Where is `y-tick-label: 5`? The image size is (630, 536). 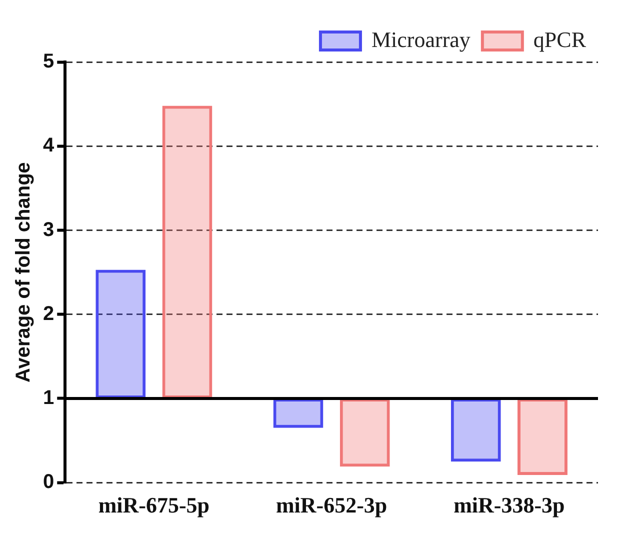 y-tick-label: 5 is located at coordinates (48, 61).